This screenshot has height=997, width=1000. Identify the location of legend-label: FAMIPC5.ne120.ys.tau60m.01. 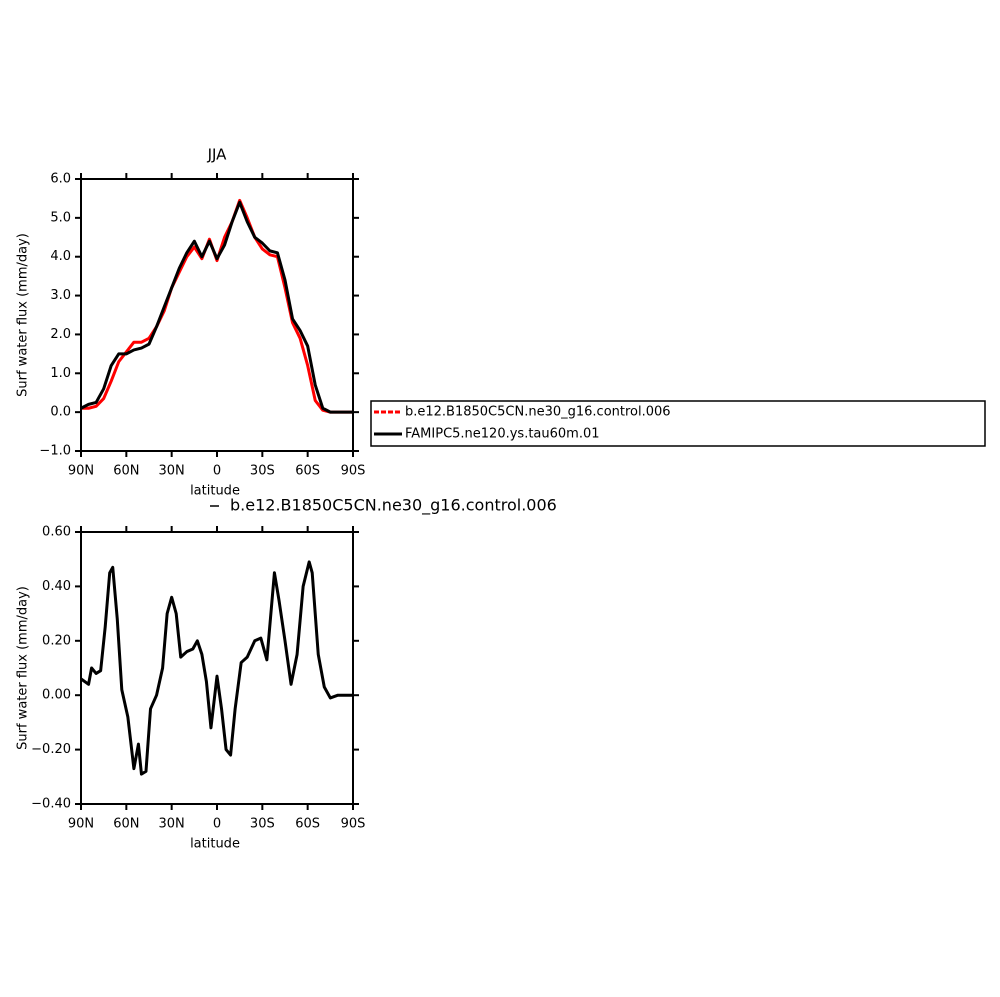
(502, 434).